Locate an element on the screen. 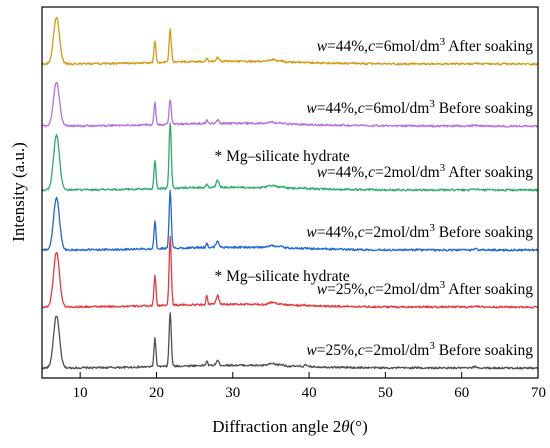 This screenshot has height=448, width=550. x-axis-title: Diffraction angle 2θ(°) is located at coordinates (290, 426).